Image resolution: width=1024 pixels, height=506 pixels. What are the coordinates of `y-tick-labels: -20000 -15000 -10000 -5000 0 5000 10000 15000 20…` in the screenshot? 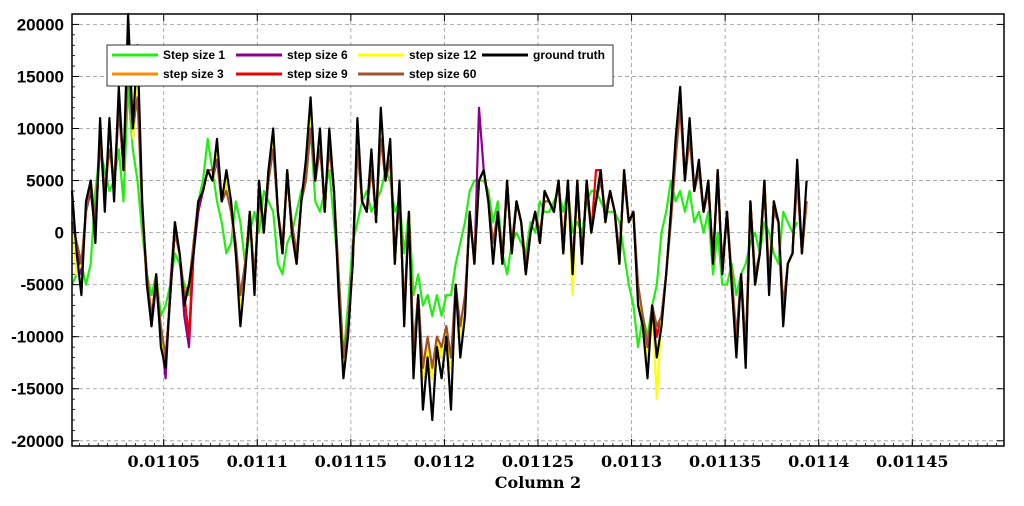 It's located at (37, 232).